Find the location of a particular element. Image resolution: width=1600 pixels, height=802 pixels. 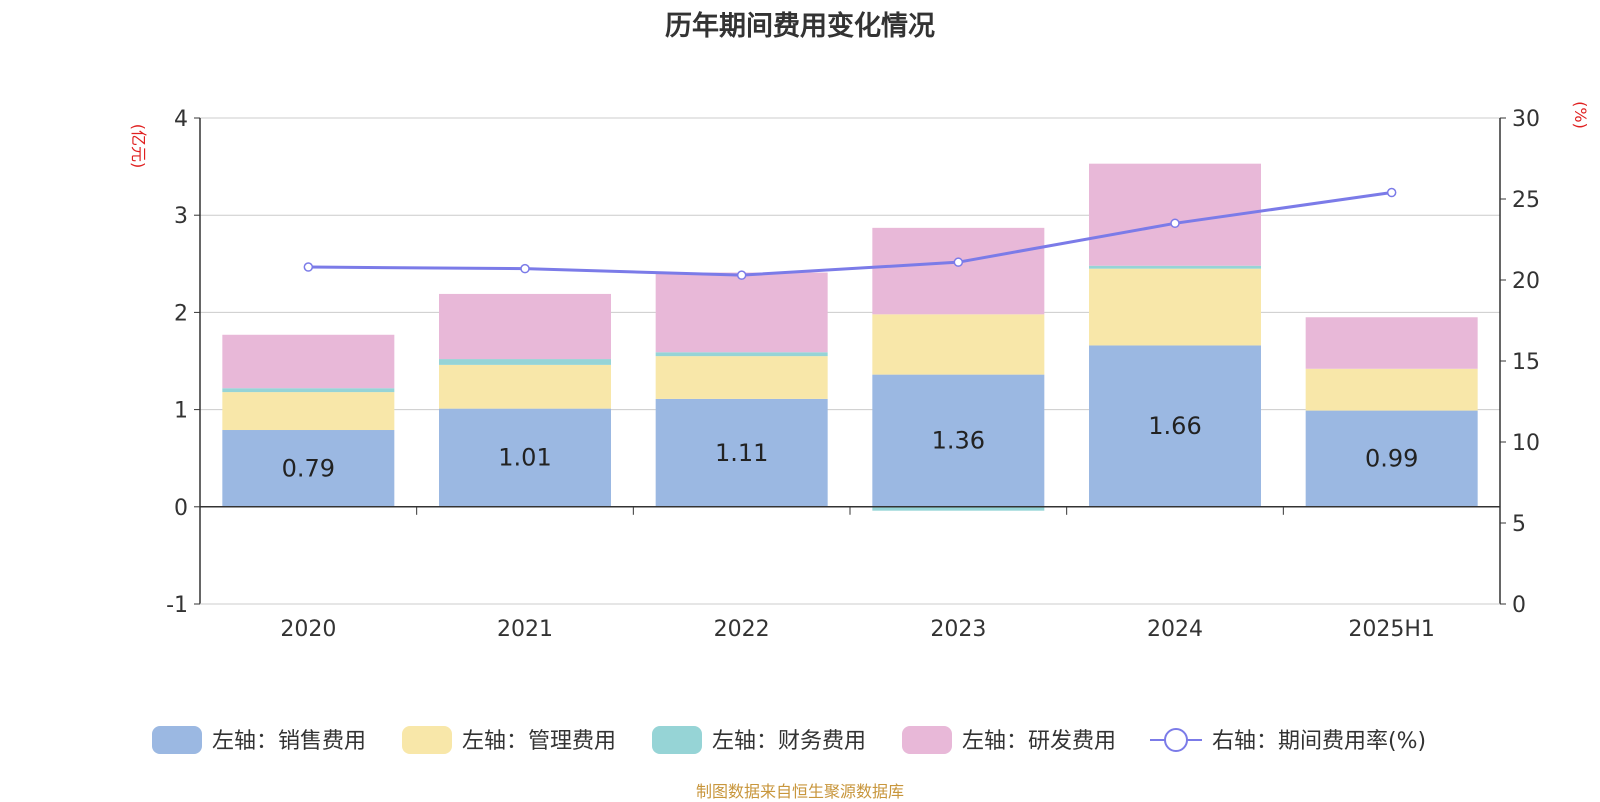

legend-label: 左轴：财务费用 is located at coordinates (789, 741).